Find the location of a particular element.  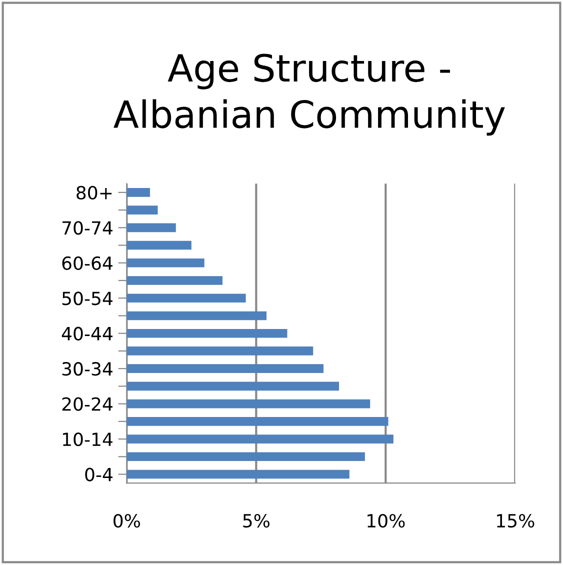

y-tick-label: 0-4 is located at coordinates (98, 475).